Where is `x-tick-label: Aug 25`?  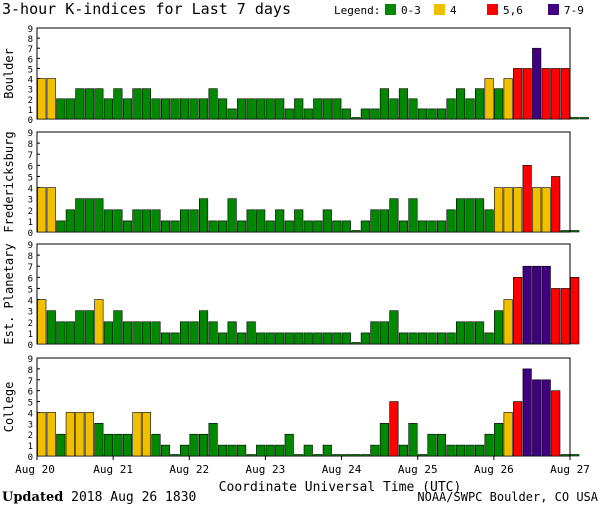 x-tick-label: Aug 25 is located at coordinates (418, 469).